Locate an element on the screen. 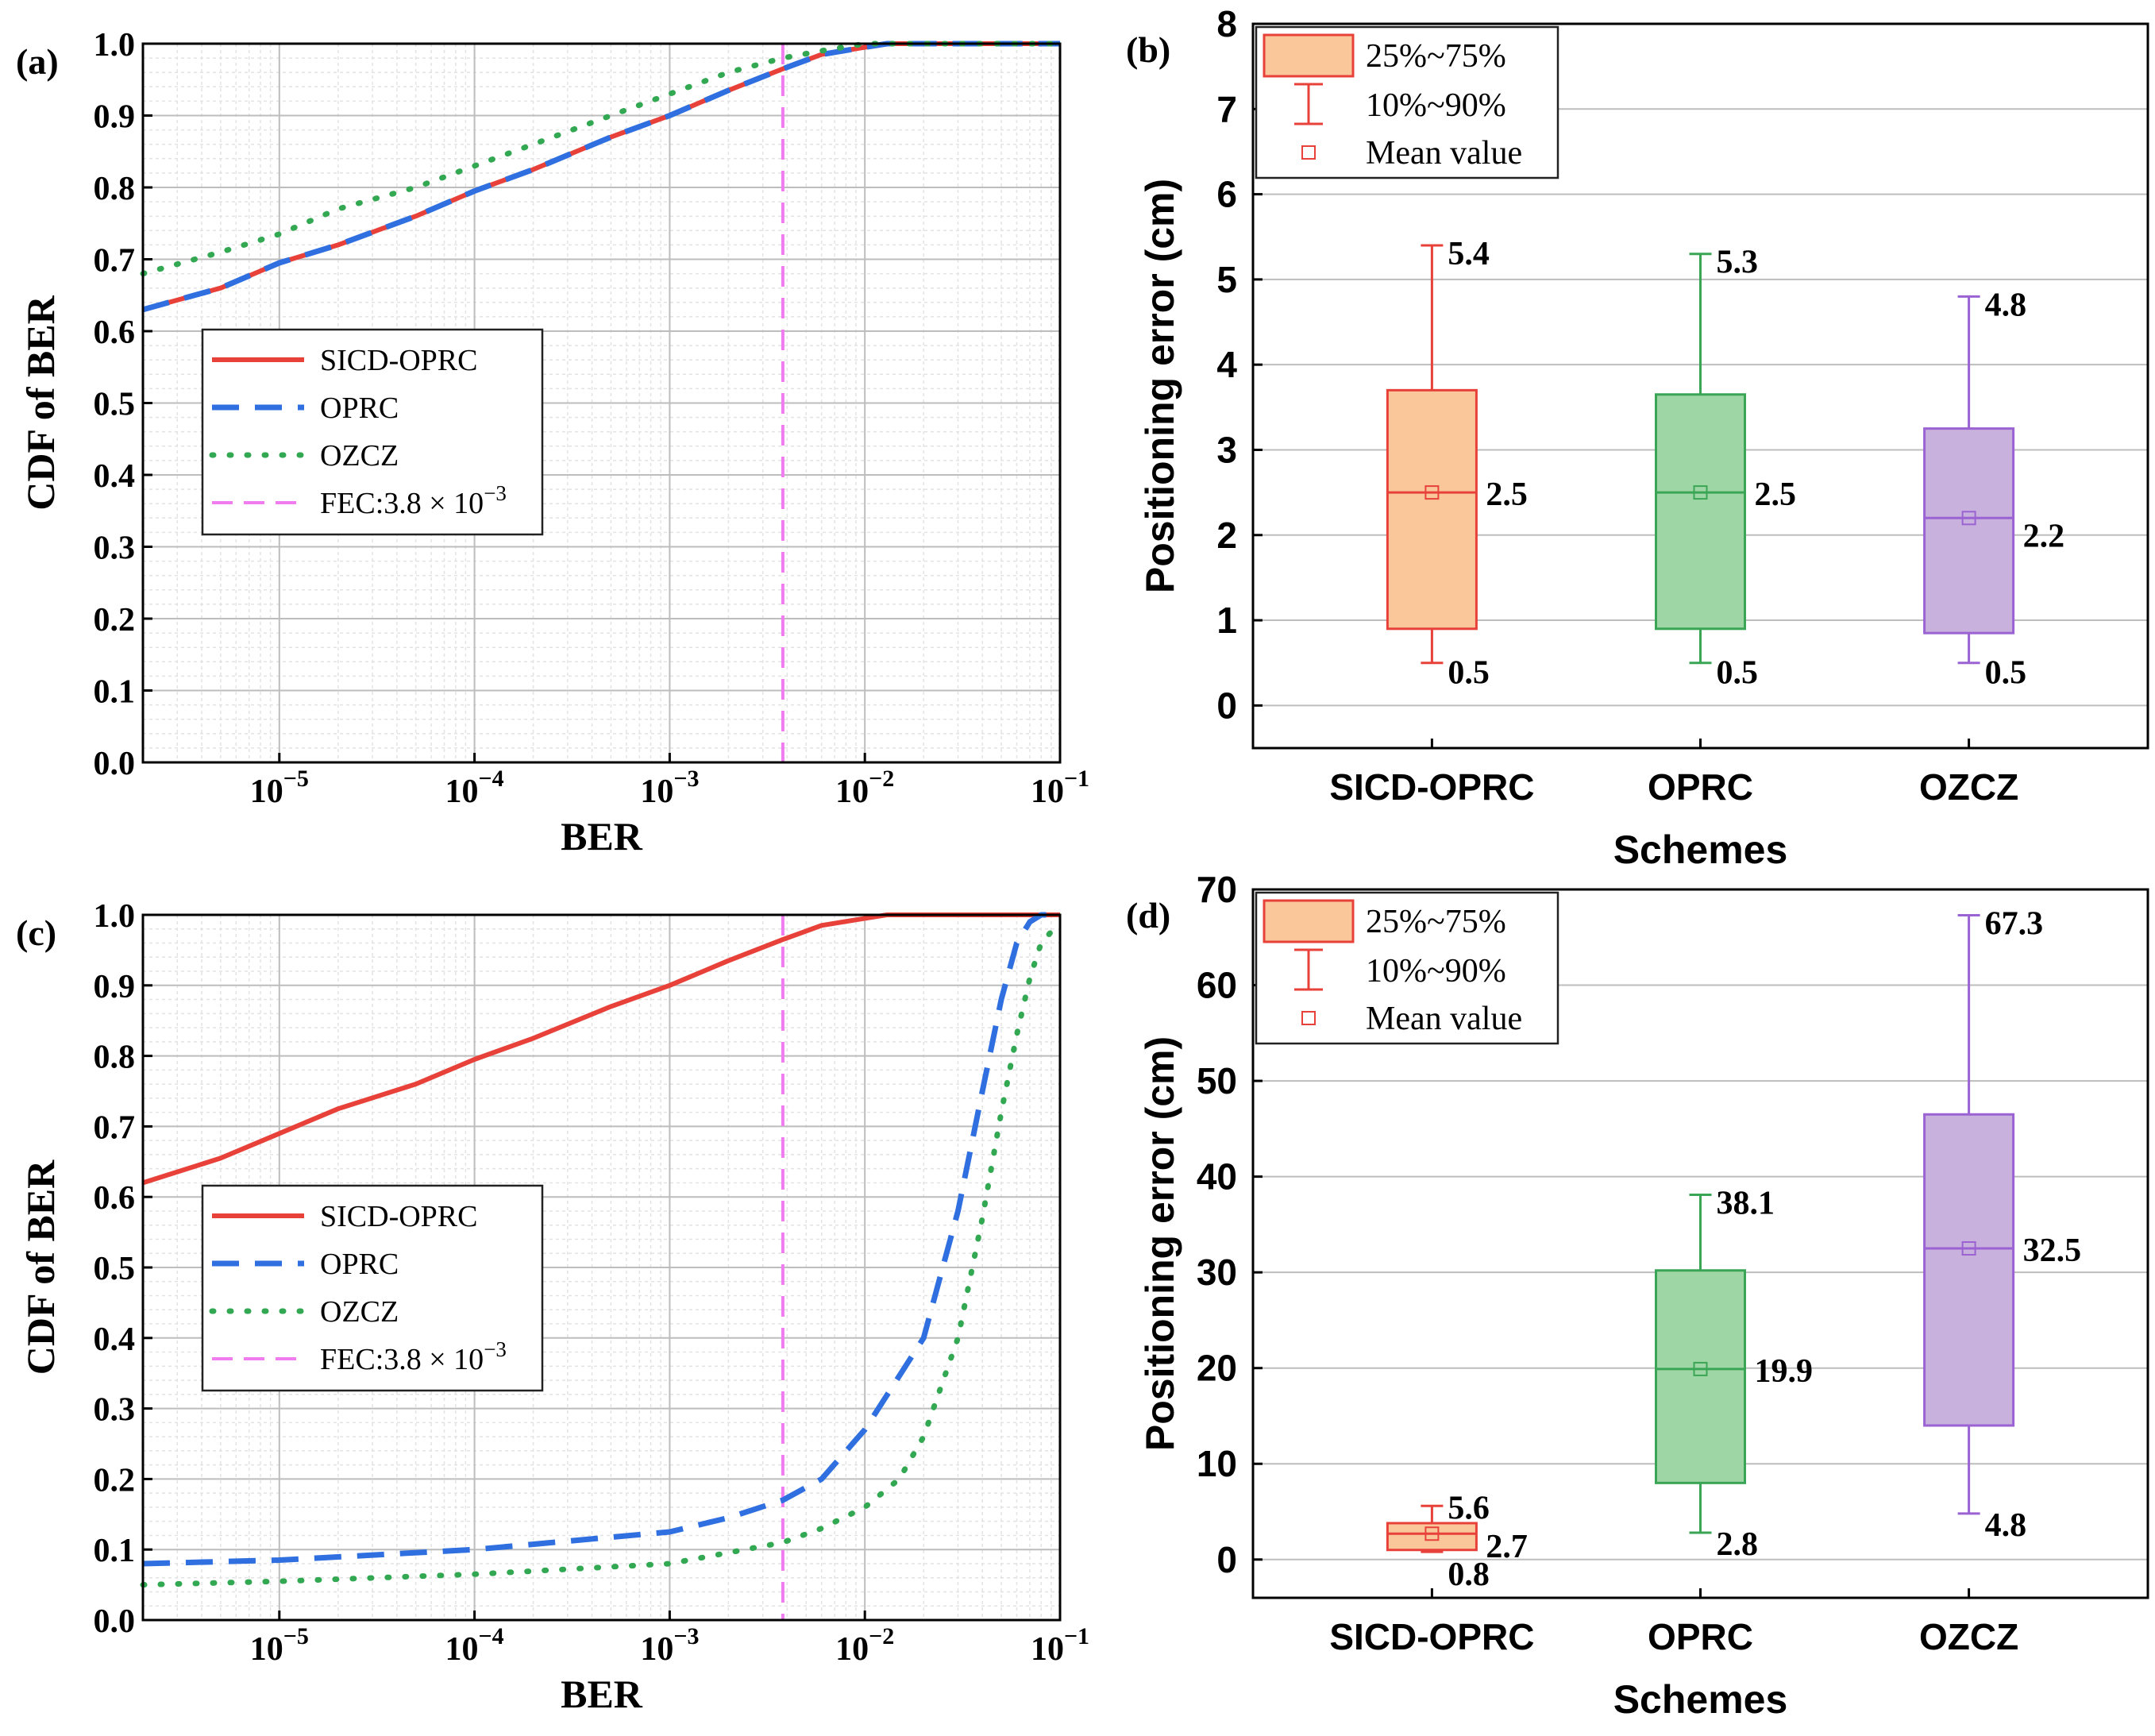  x-axis-title: Schemes is located at coordinates (1700, 849).